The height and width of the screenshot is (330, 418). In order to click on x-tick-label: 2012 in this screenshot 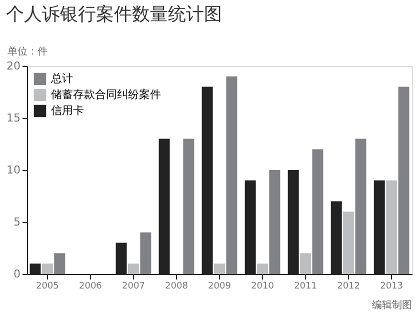, I will do `click(348, 287)`.